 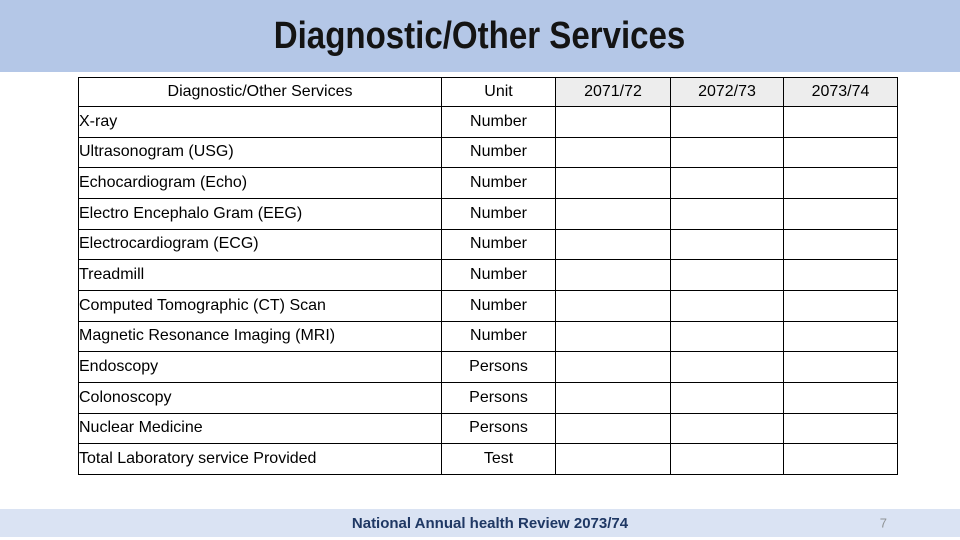 I want to click on table-row: Colonoscopy Persons, so click(x=488, y=397).